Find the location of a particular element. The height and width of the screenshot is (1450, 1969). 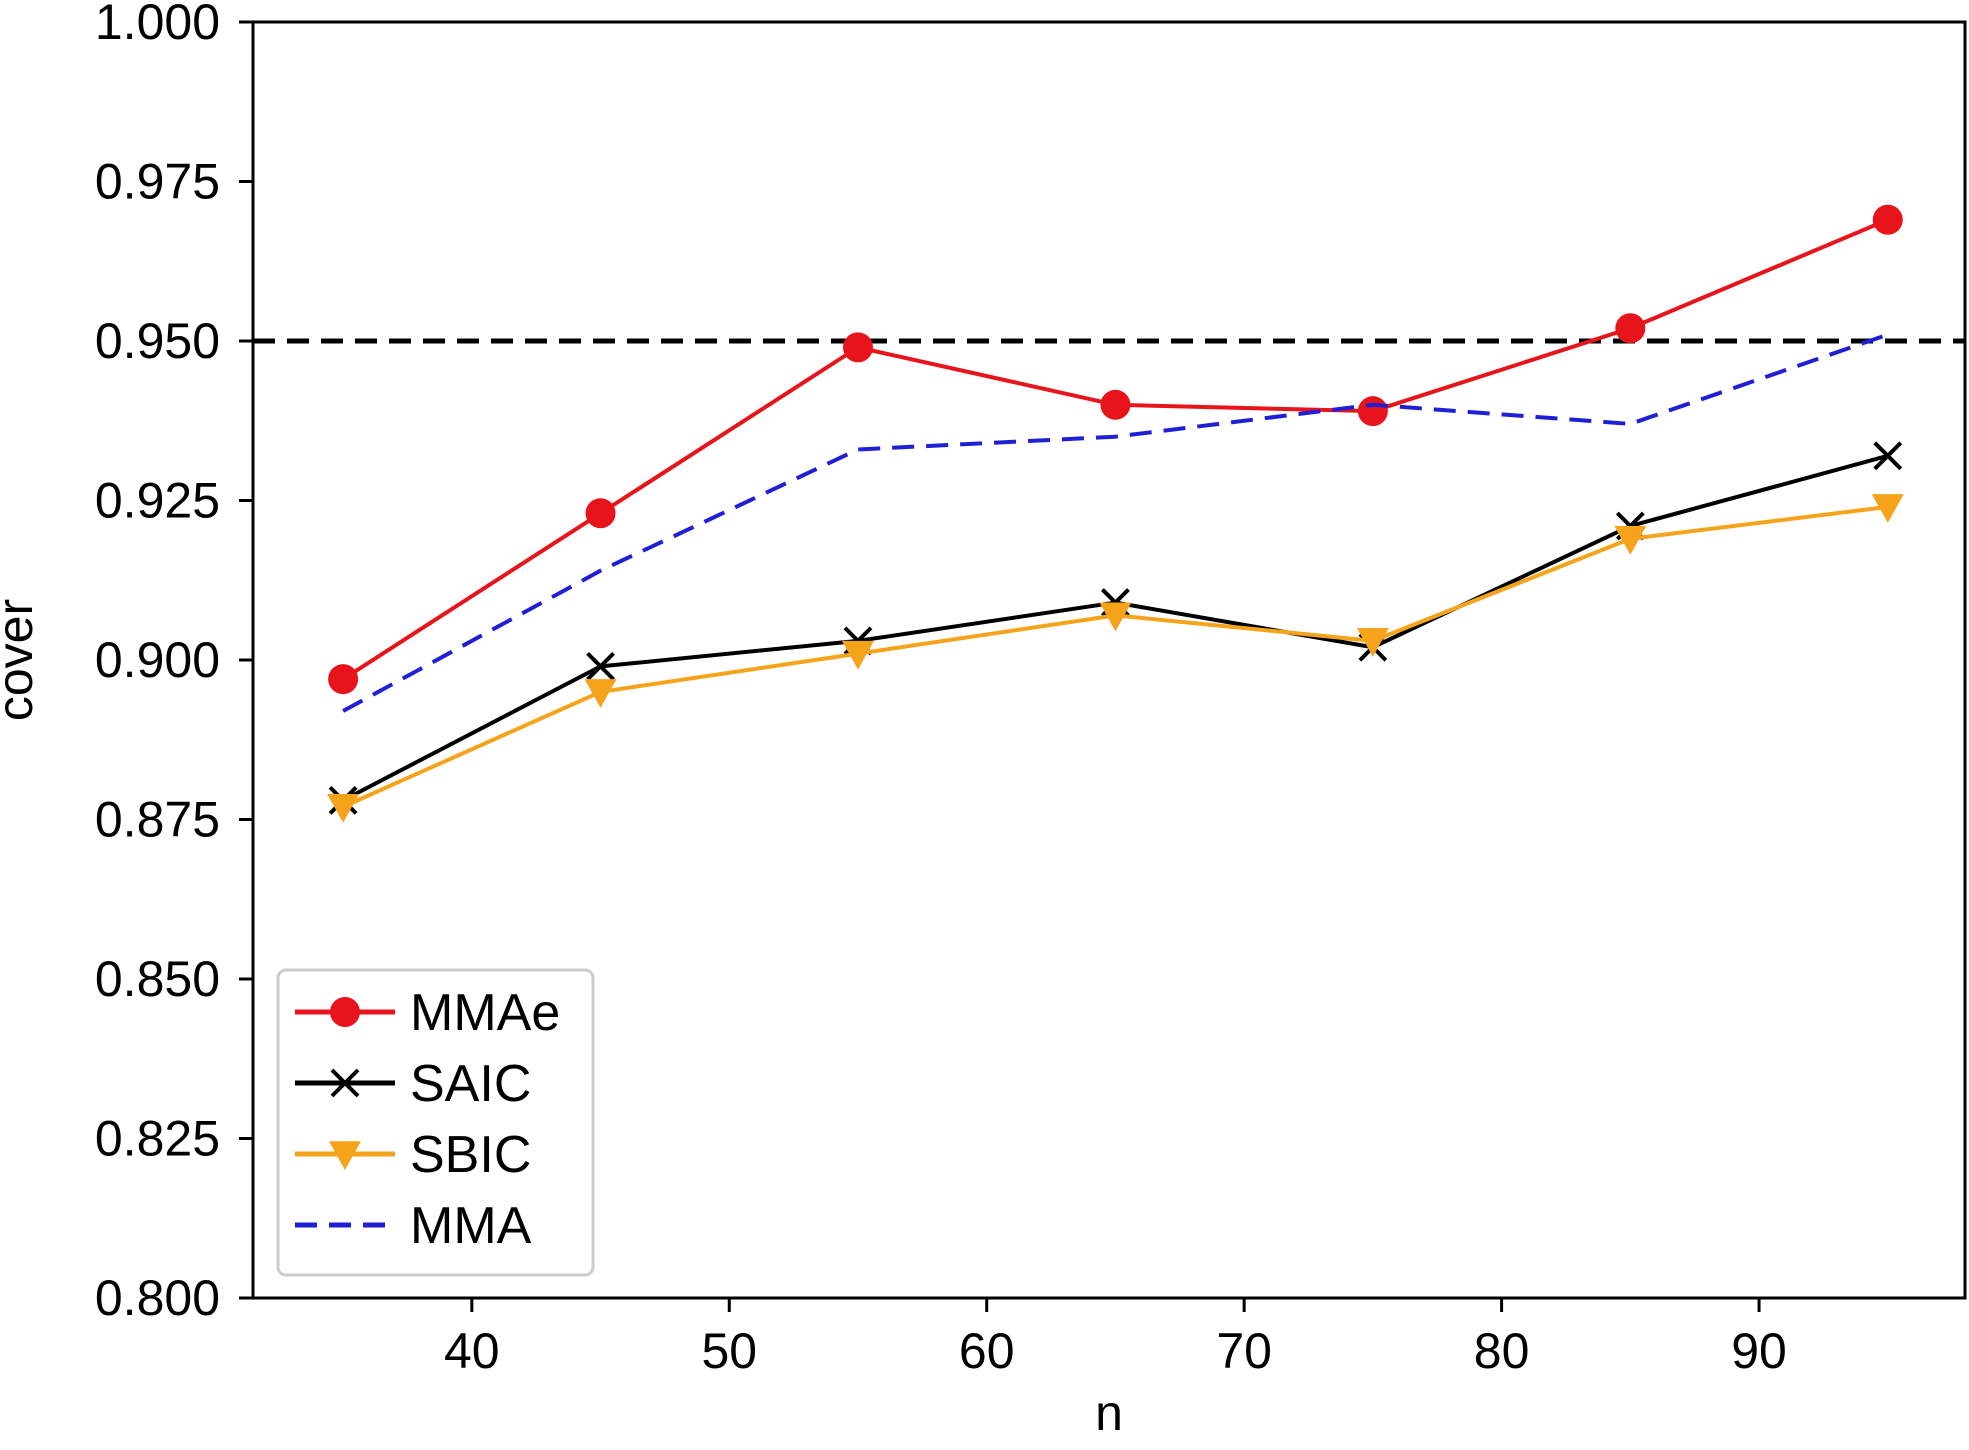

y-tick-label: 0.925 is located at coordinates (157, 501).